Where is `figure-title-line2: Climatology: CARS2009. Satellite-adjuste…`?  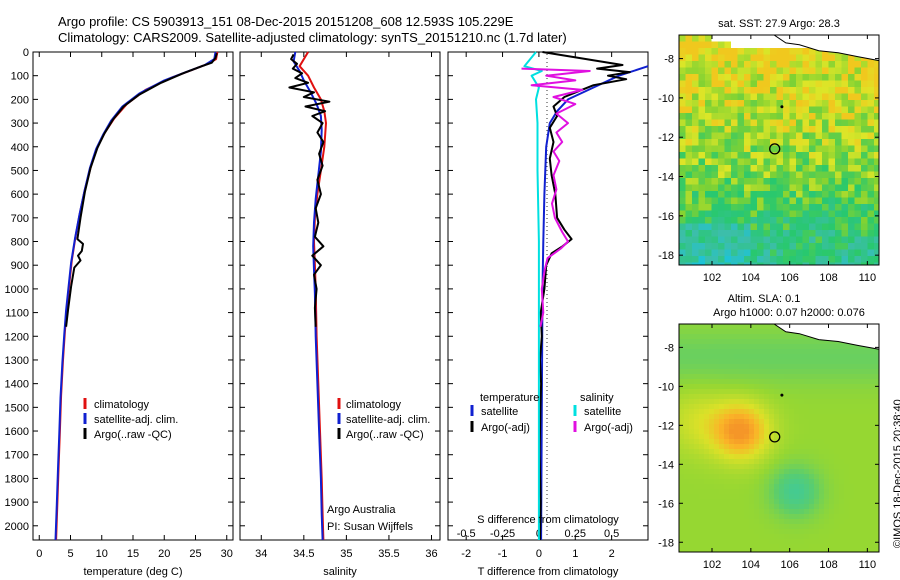
figure-title-line2: Climatology: CARS2009. Satellite-adjuste… is located at coordinates (312, 37).